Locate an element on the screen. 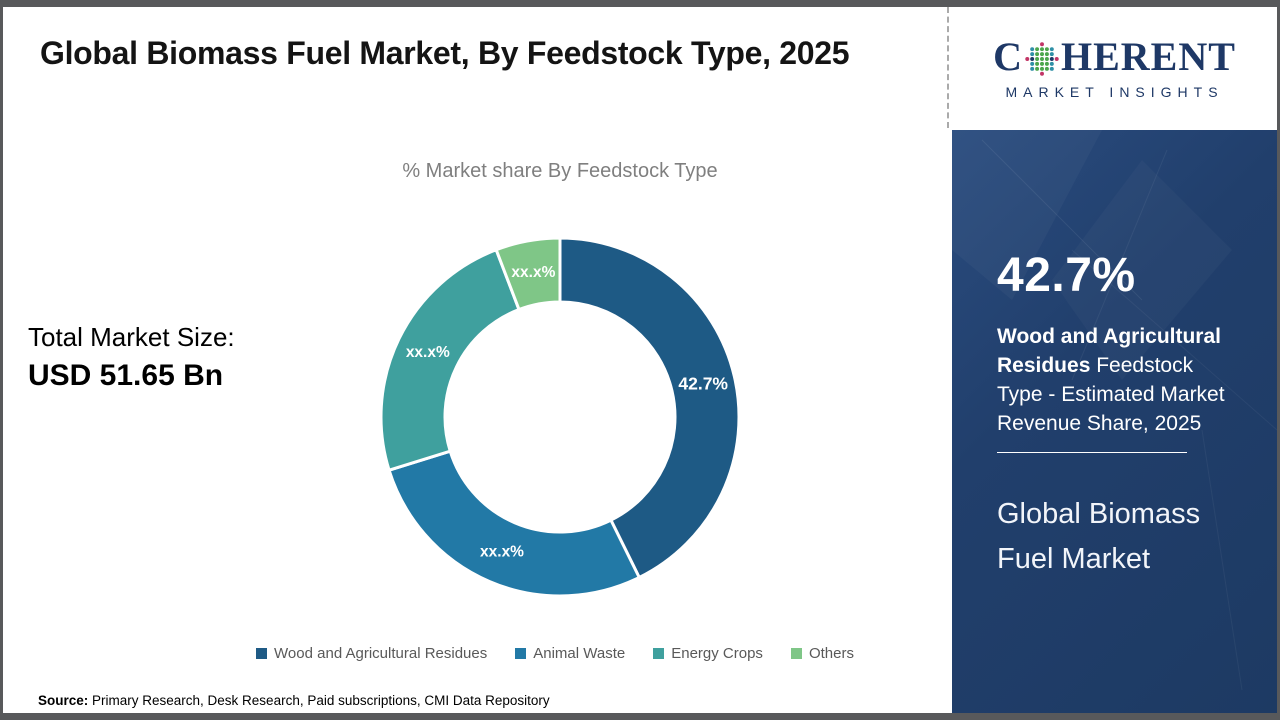 The width and height of the screenshot is (1280, 720). total-market-block: Total Market Size: USD 51.65 Bn is located at coordinates (131, 357).